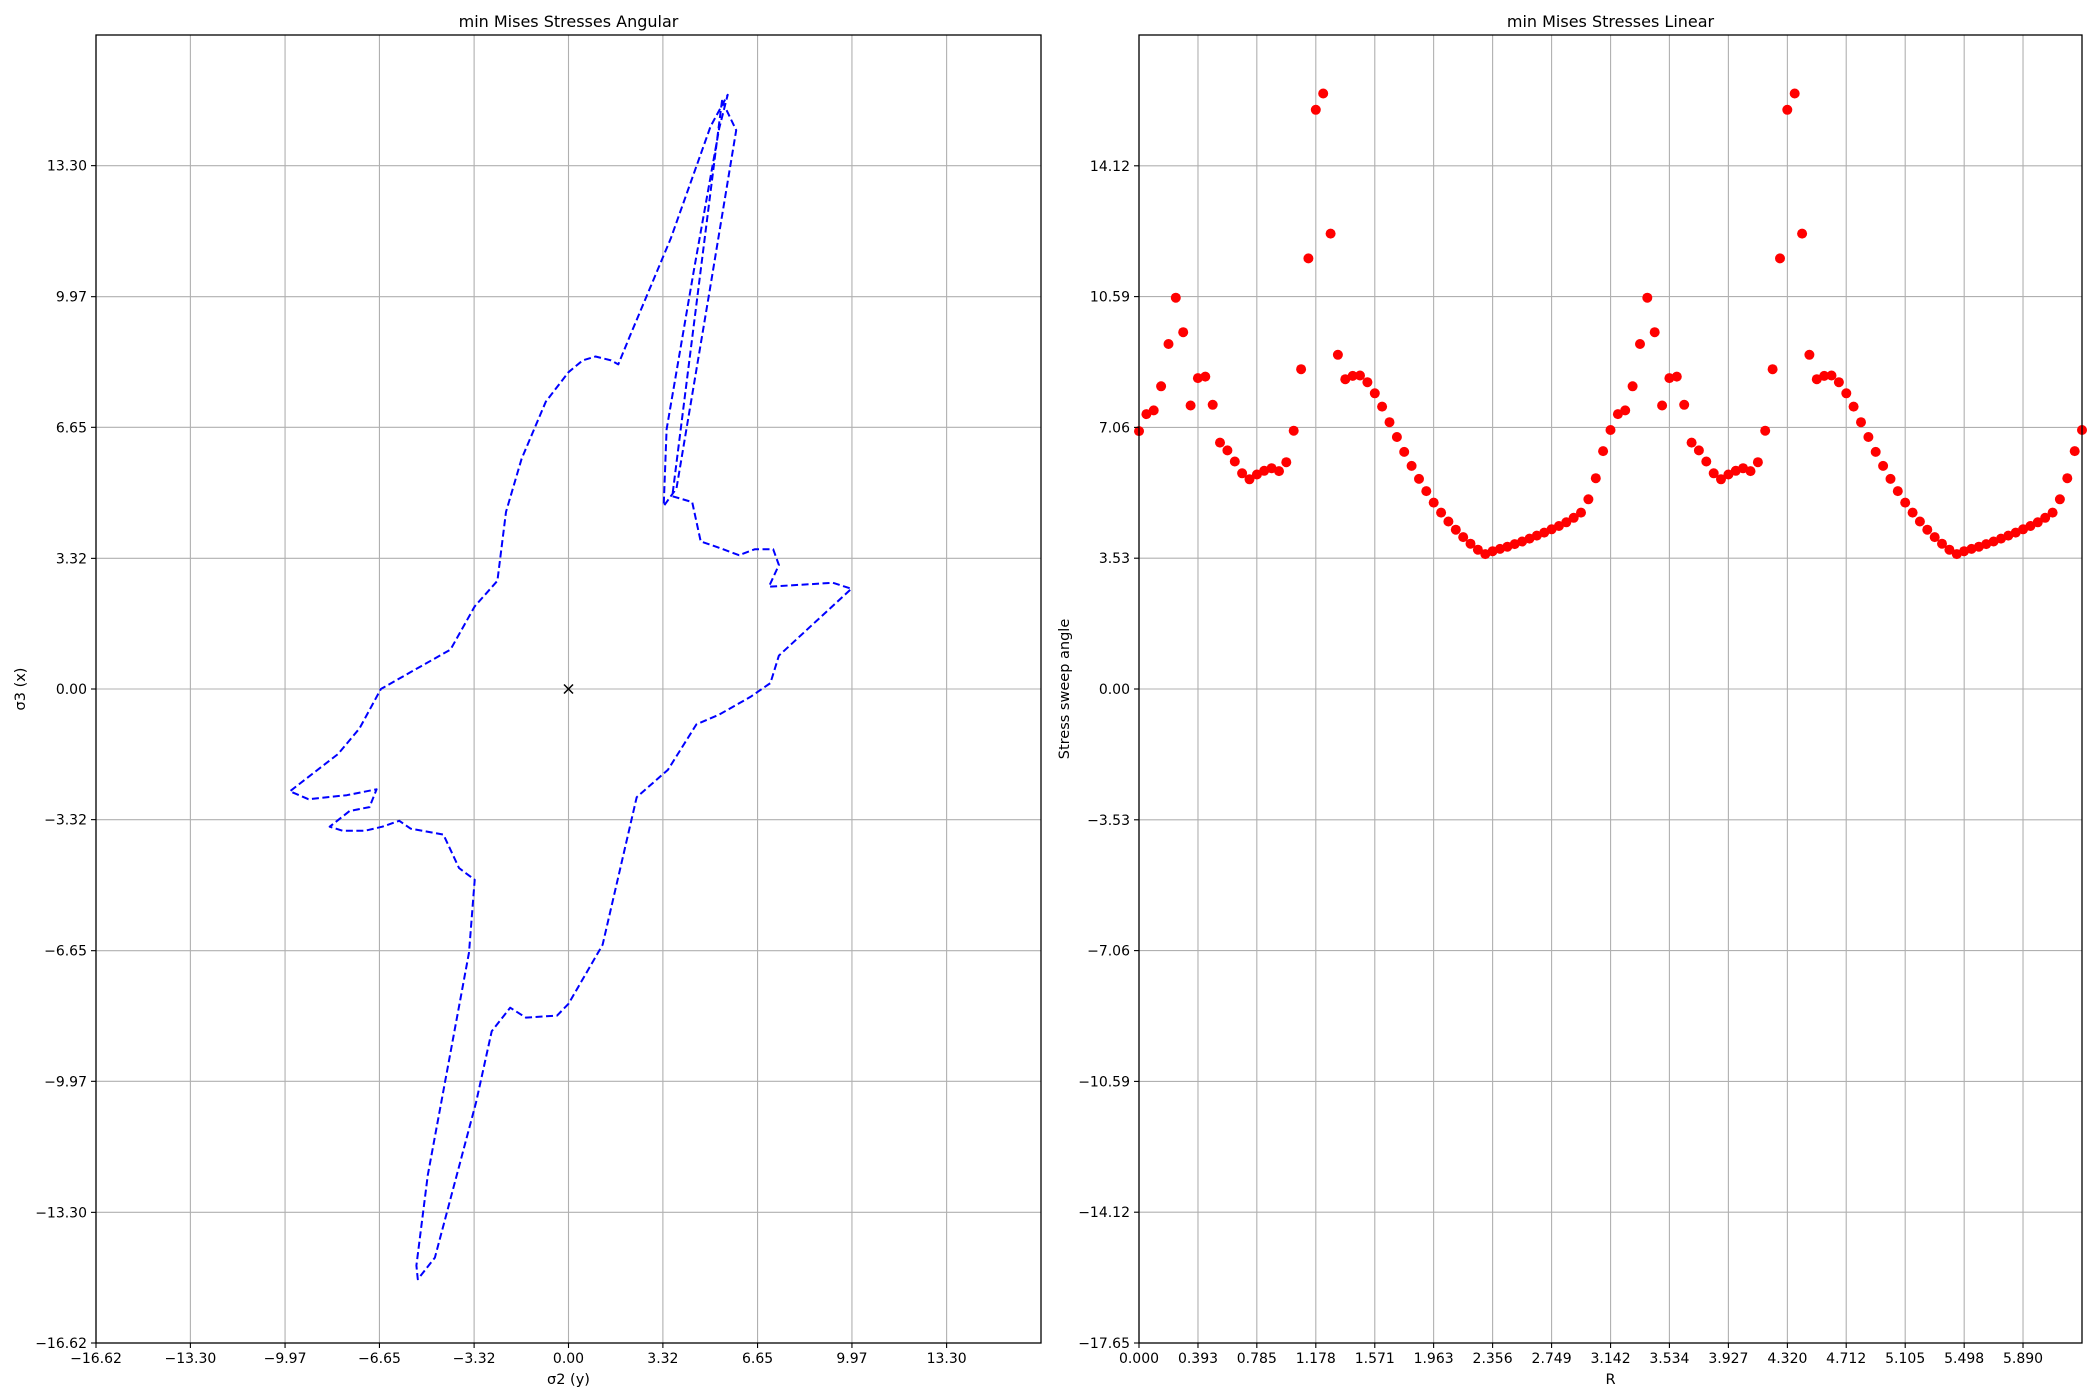 Image resolution: width=2100 pixels, height=1400 pixels. Describe the element at coordinates (1114, 428) in the screenshot. I see `linear-y-tick-label: 7.06` at that location.